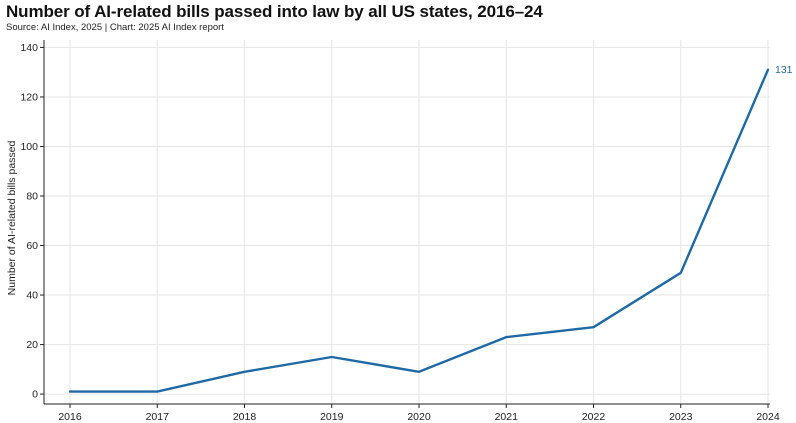 The image size is (796, 423). Describe the element at coordinates (332, 417) in the screenshot. I see `x-tick-label: 2019` at that location.